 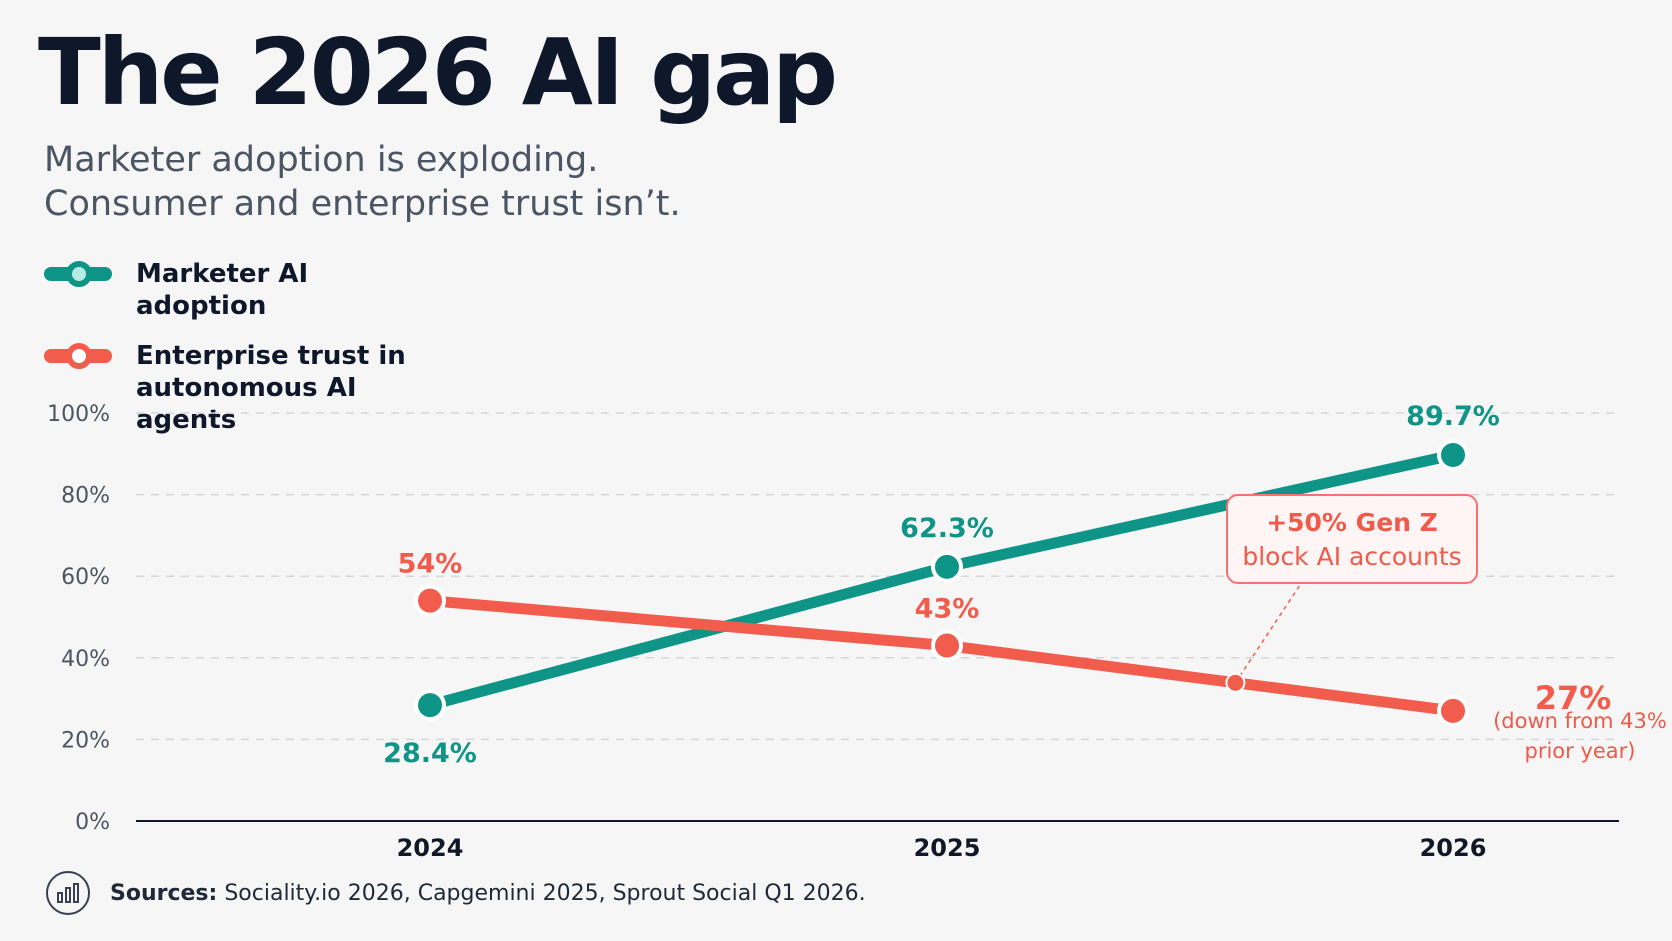 What do you see at coordinates (78, 414) in the screenshot?
I see `y-tick-label: 100%` at bounding box center [78, 414].